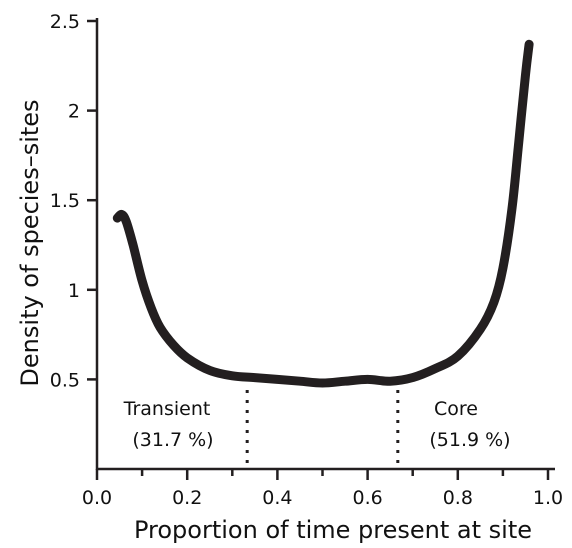 This screenshot has height=548, width=572. Describe the element at coordinates (333, 530) in the screenshot. I see `x-axis-title: Proportion of time present at site` at that location.